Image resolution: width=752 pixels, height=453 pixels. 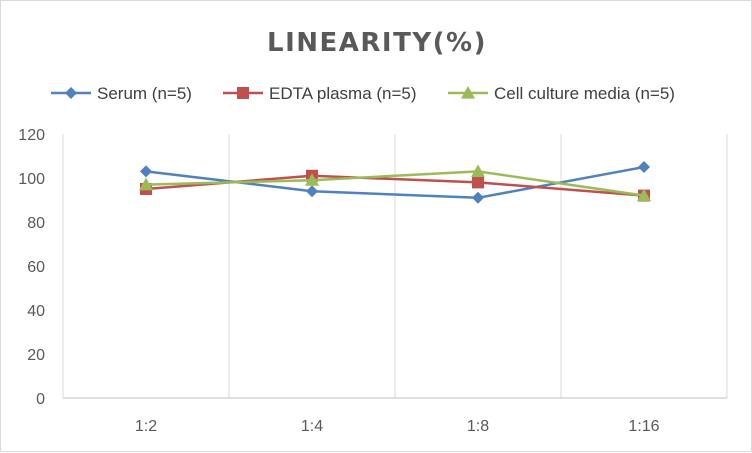 I want to click on y-tick-label: 120, so click(x=31, y=135).